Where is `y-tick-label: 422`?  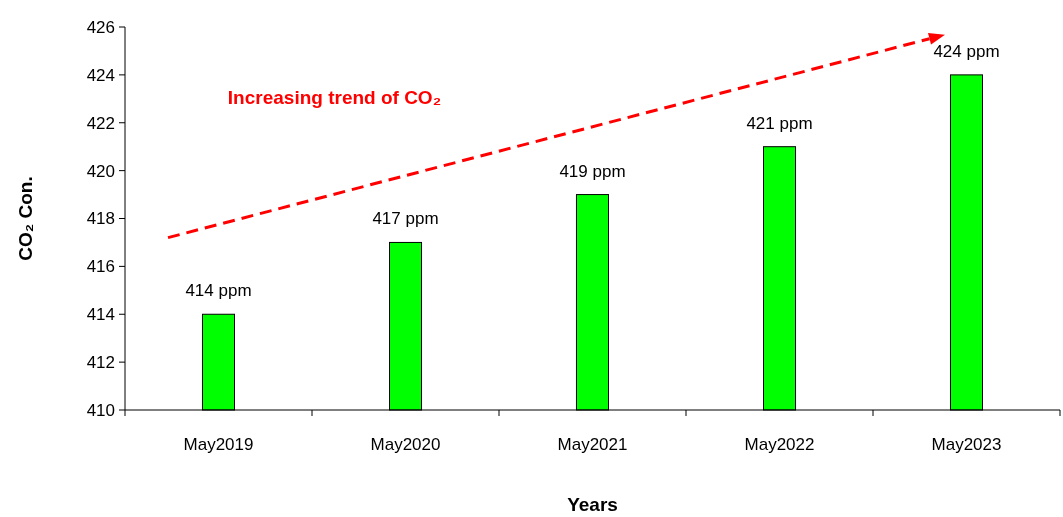
y-tick-label: 422 is located at coordinates (100, 123).